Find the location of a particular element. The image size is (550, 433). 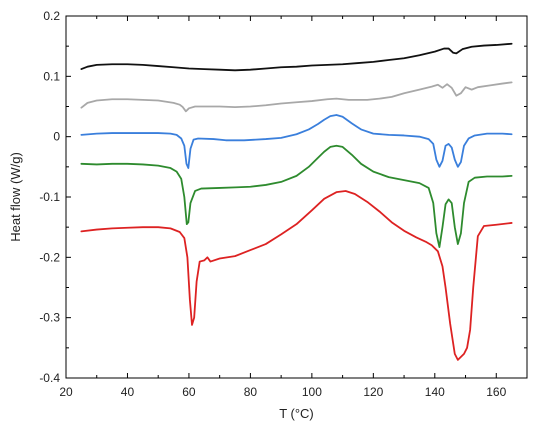

y-tick-label: -0.4 is located at coordinates (49, 378).